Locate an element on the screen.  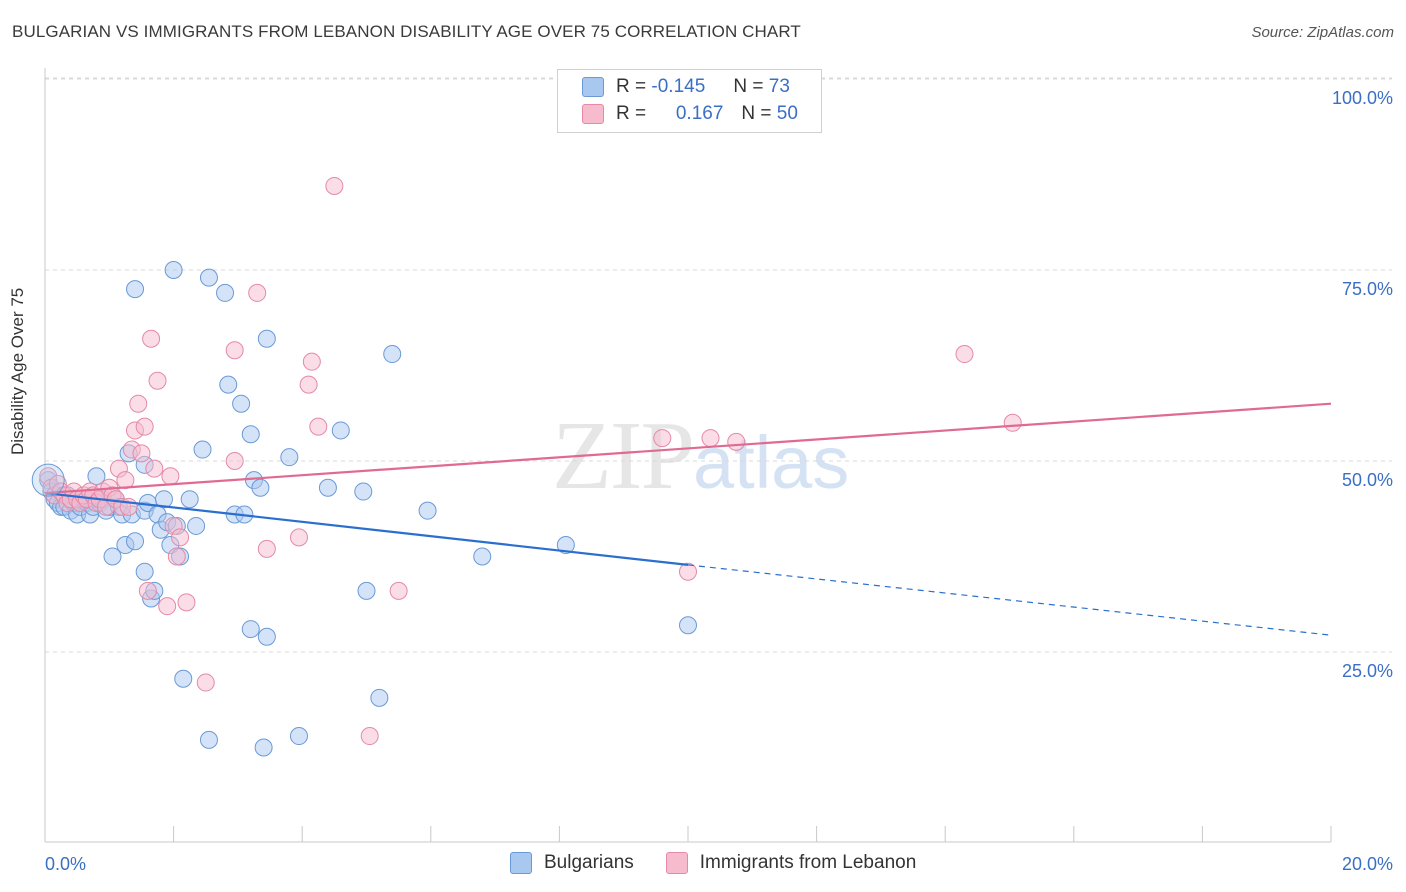
legend-swatch-blue is located at coordinates (593, 87).